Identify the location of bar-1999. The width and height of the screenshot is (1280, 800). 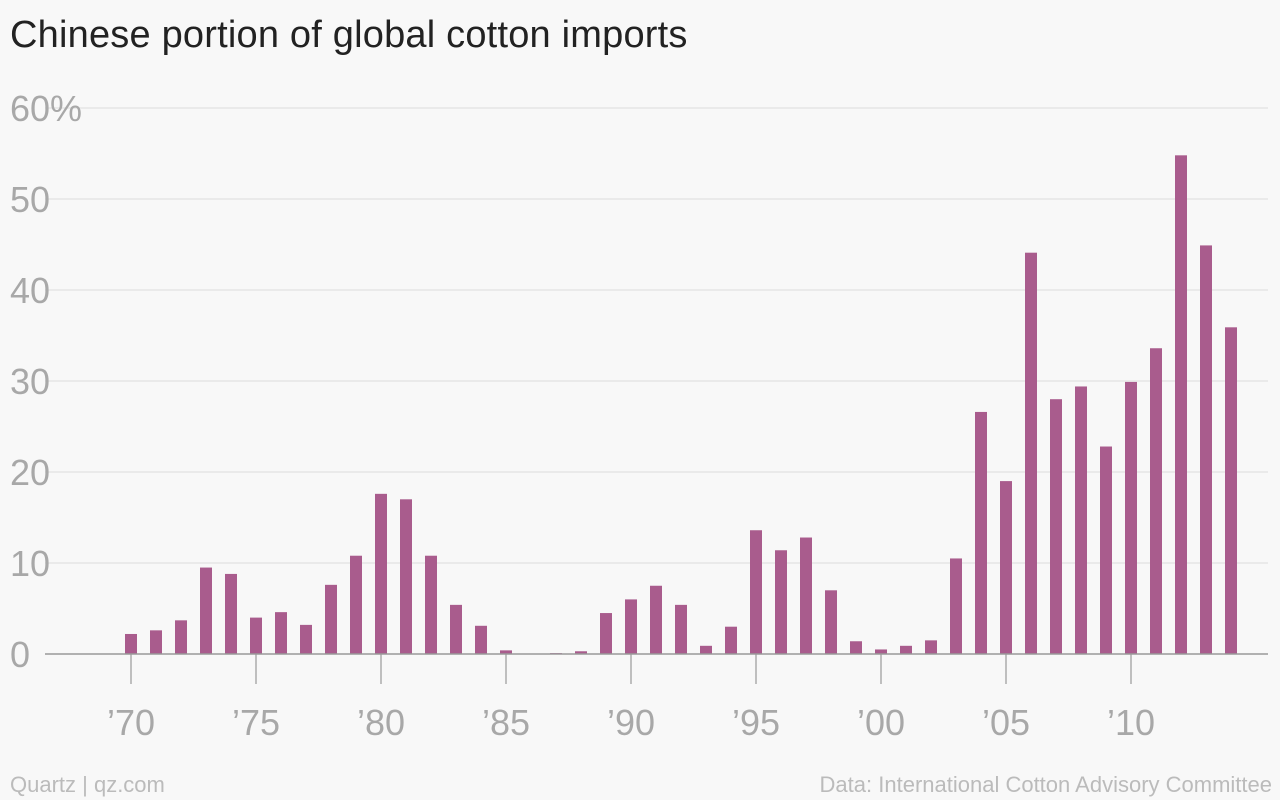
(856, 647).